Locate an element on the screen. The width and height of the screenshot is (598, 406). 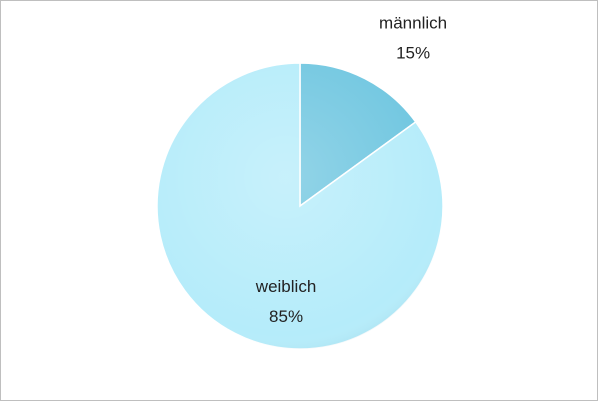
slice-value-label: 15% is located at coordinates (413, 52).